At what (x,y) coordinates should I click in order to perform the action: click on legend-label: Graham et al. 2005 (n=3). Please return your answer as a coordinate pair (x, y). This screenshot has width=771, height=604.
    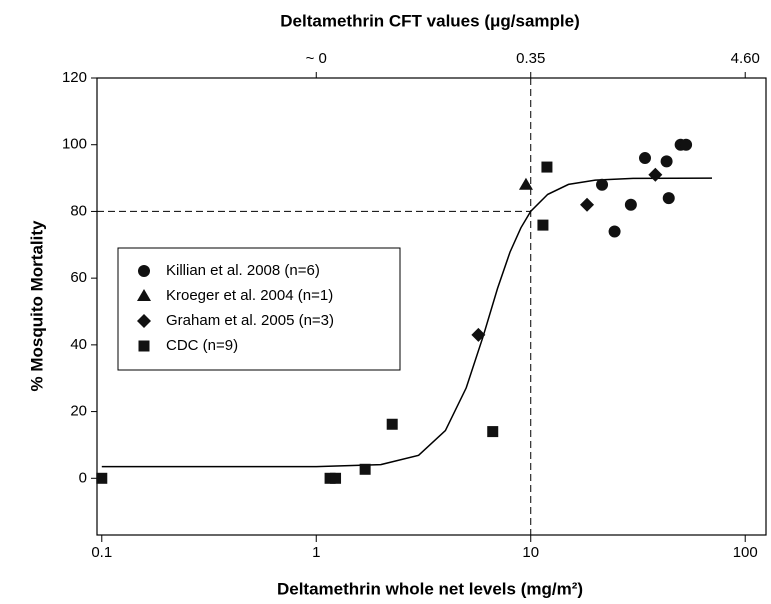
    Looking at the image, I should click on (250, 320).